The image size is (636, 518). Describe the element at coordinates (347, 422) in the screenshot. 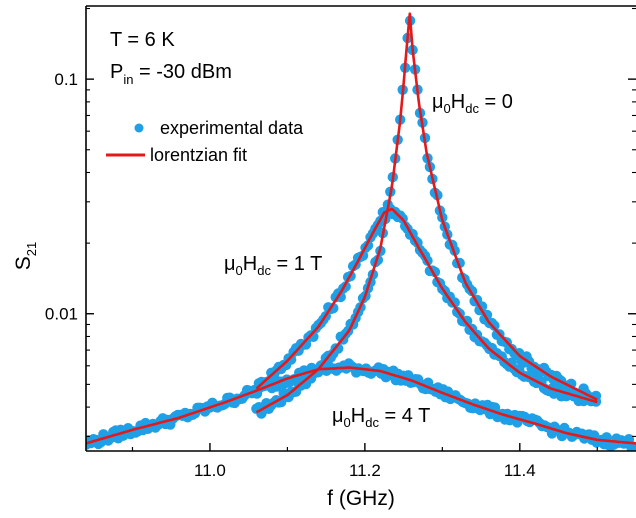

I see `field-label-4-sub-zero: 0` at that location.